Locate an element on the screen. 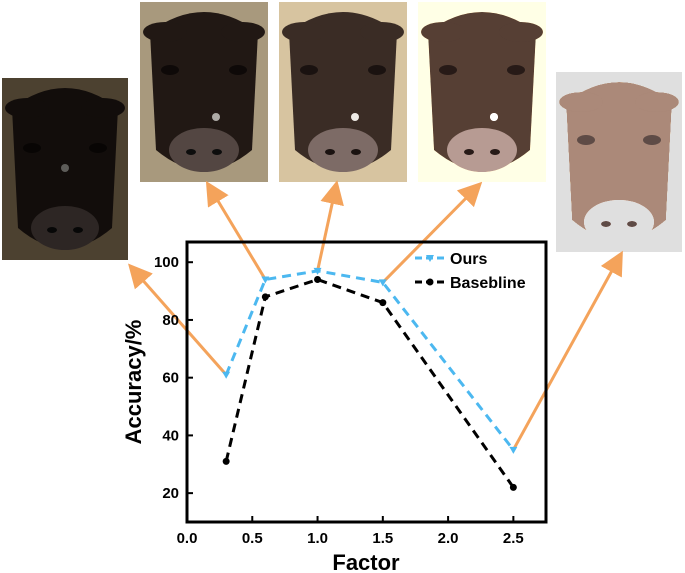  cow-photo-factor-0.3 is located at coordinates (65, 169).